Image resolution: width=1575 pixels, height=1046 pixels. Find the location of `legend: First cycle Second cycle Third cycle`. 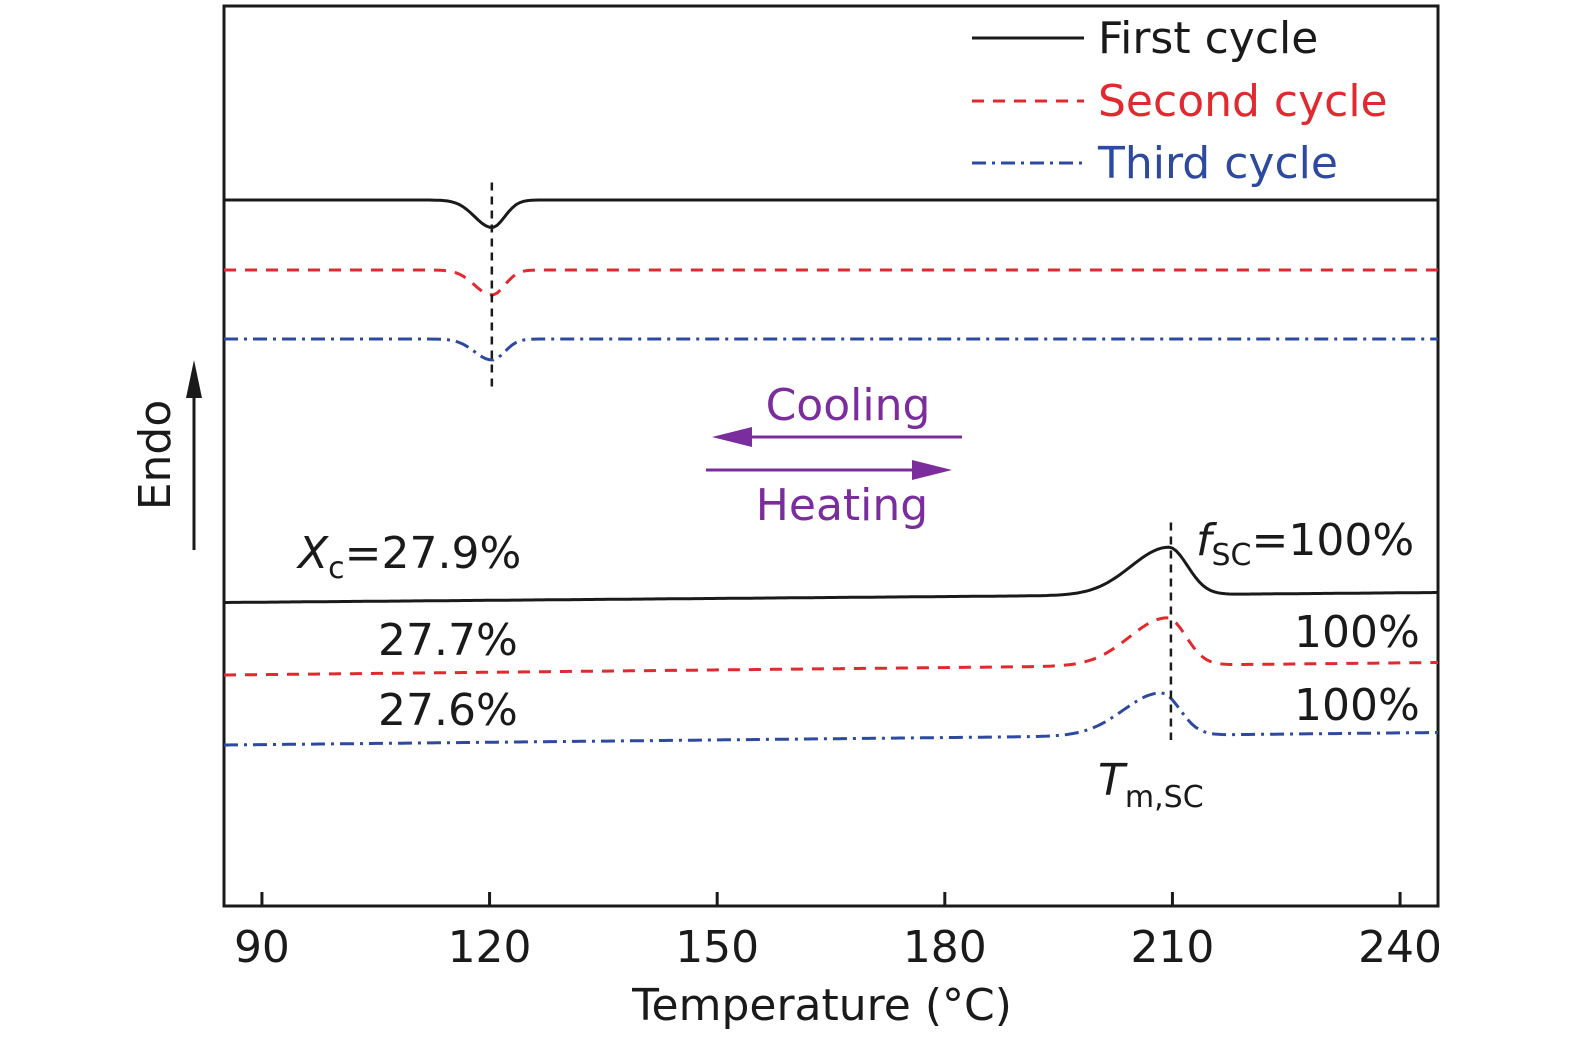

legend: First cycle Second cycle Third cycle is located at coordinates (1180, 101).